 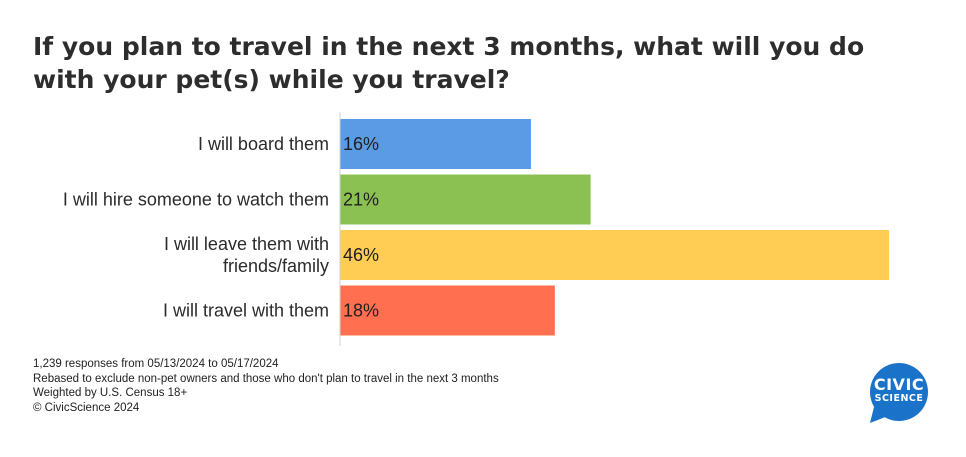 I want to click on logo-line-2: SCIENCE, so click(x=899, y=398).